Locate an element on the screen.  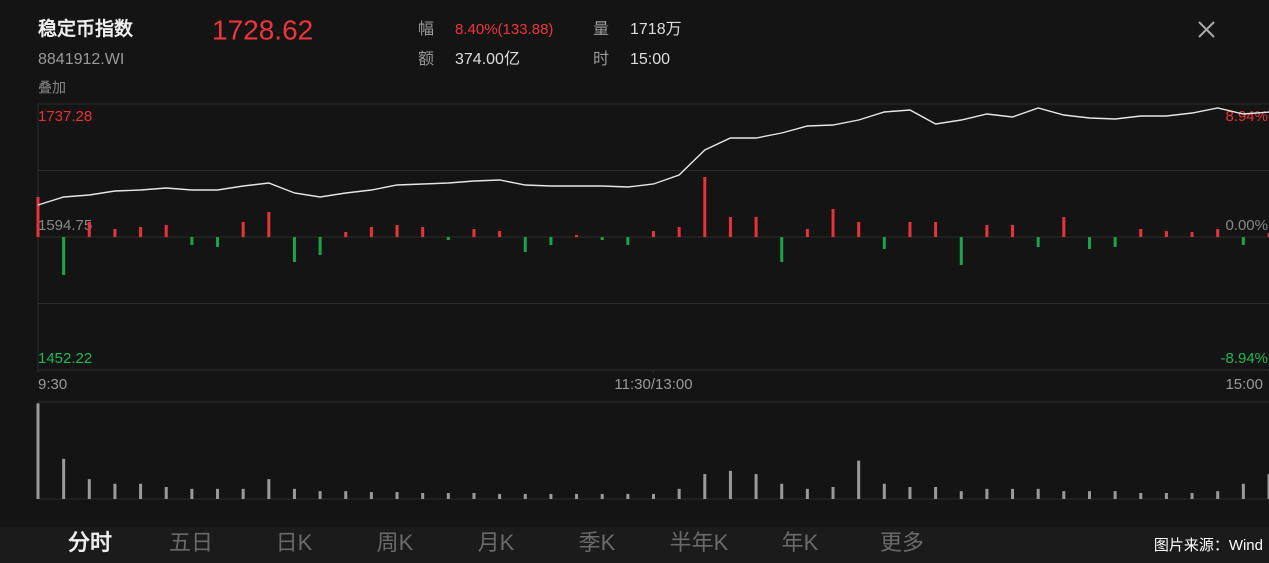
stat-value: 15:00 is located at coordinates (650, 59).